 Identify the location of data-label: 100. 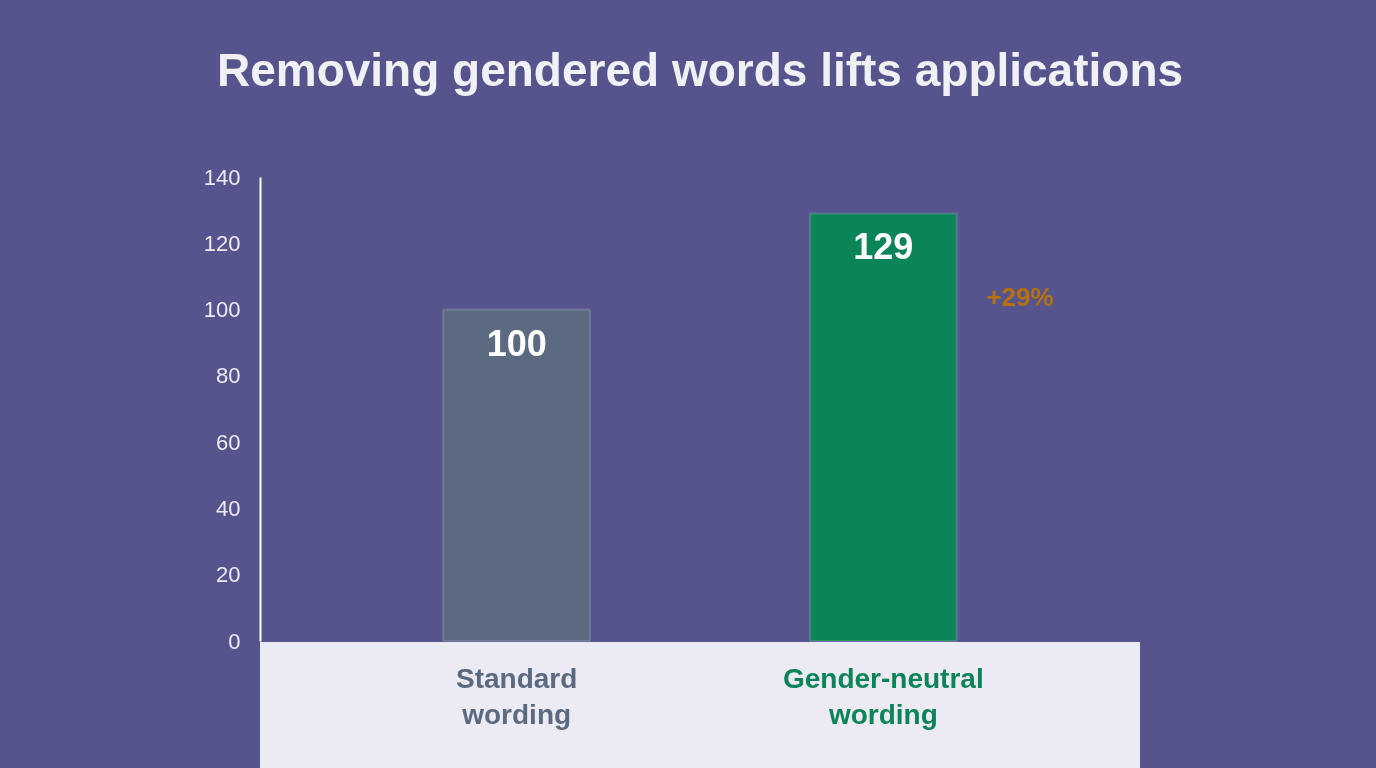
(516, 343).